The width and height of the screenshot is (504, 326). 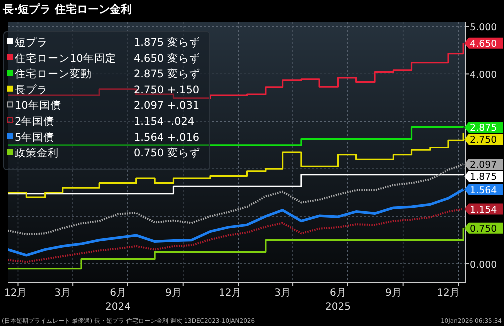 I want to click on data-label: 2.097, so click(x=484, y=166).